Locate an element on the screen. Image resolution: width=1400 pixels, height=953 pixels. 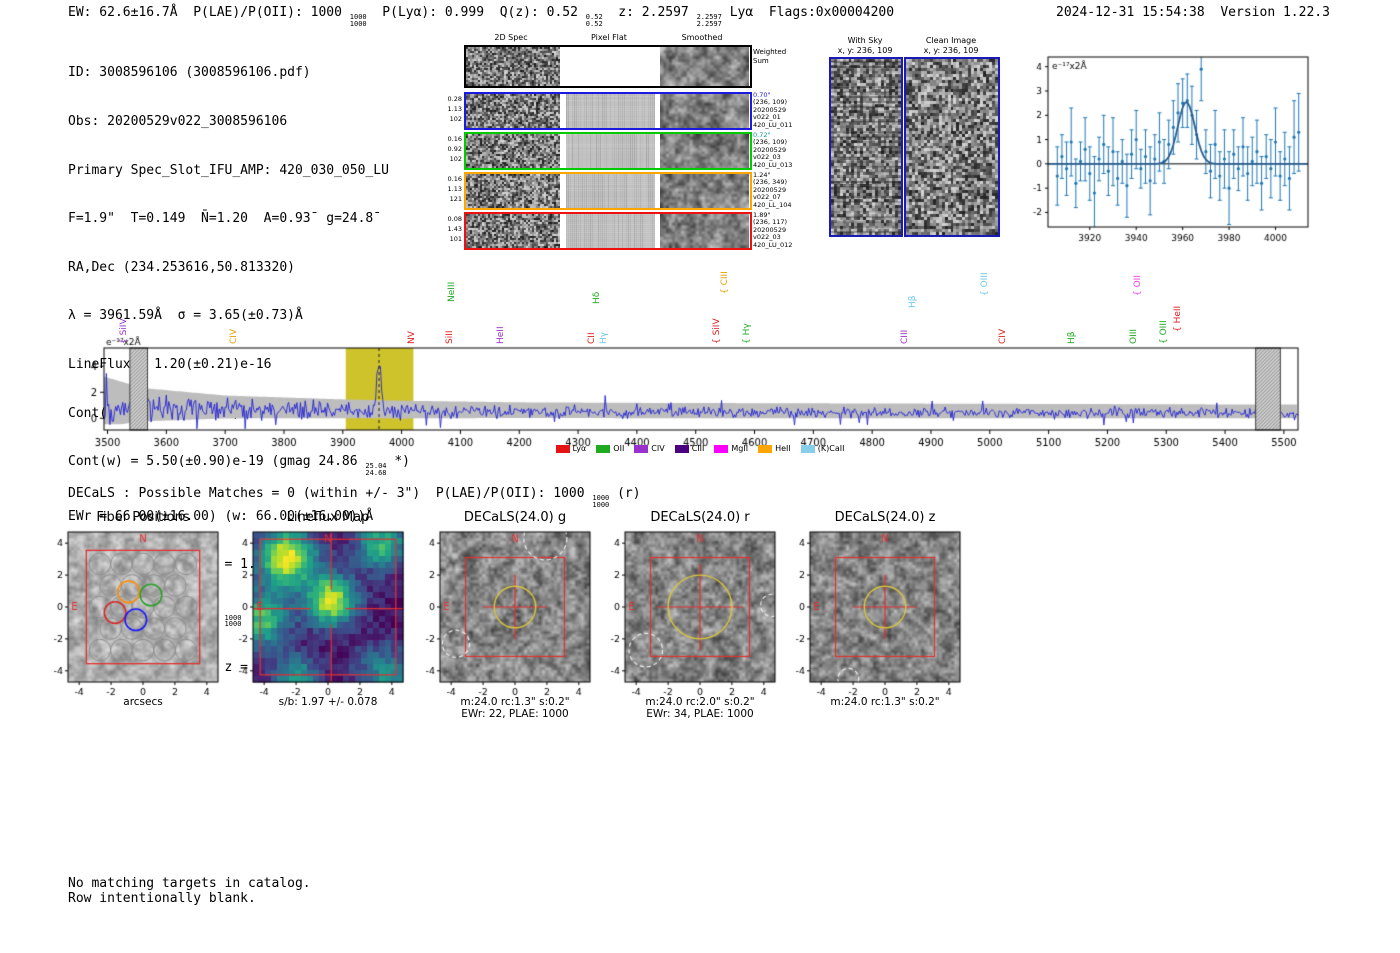
spec2d-row-weights-1: 0.28 1.13 102 is located at coordinates (454, 109).